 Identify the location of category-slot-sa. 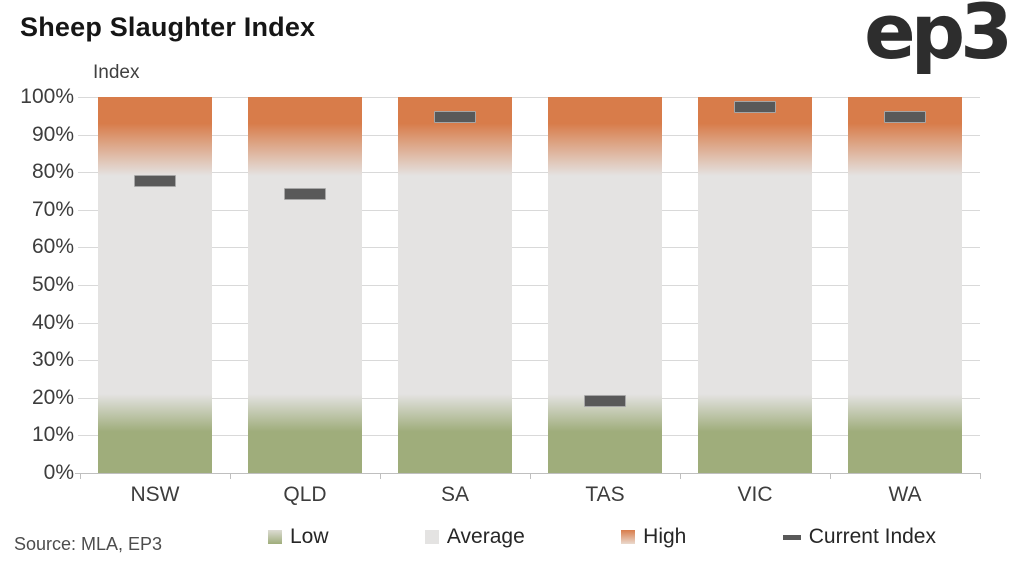
(455, 285).